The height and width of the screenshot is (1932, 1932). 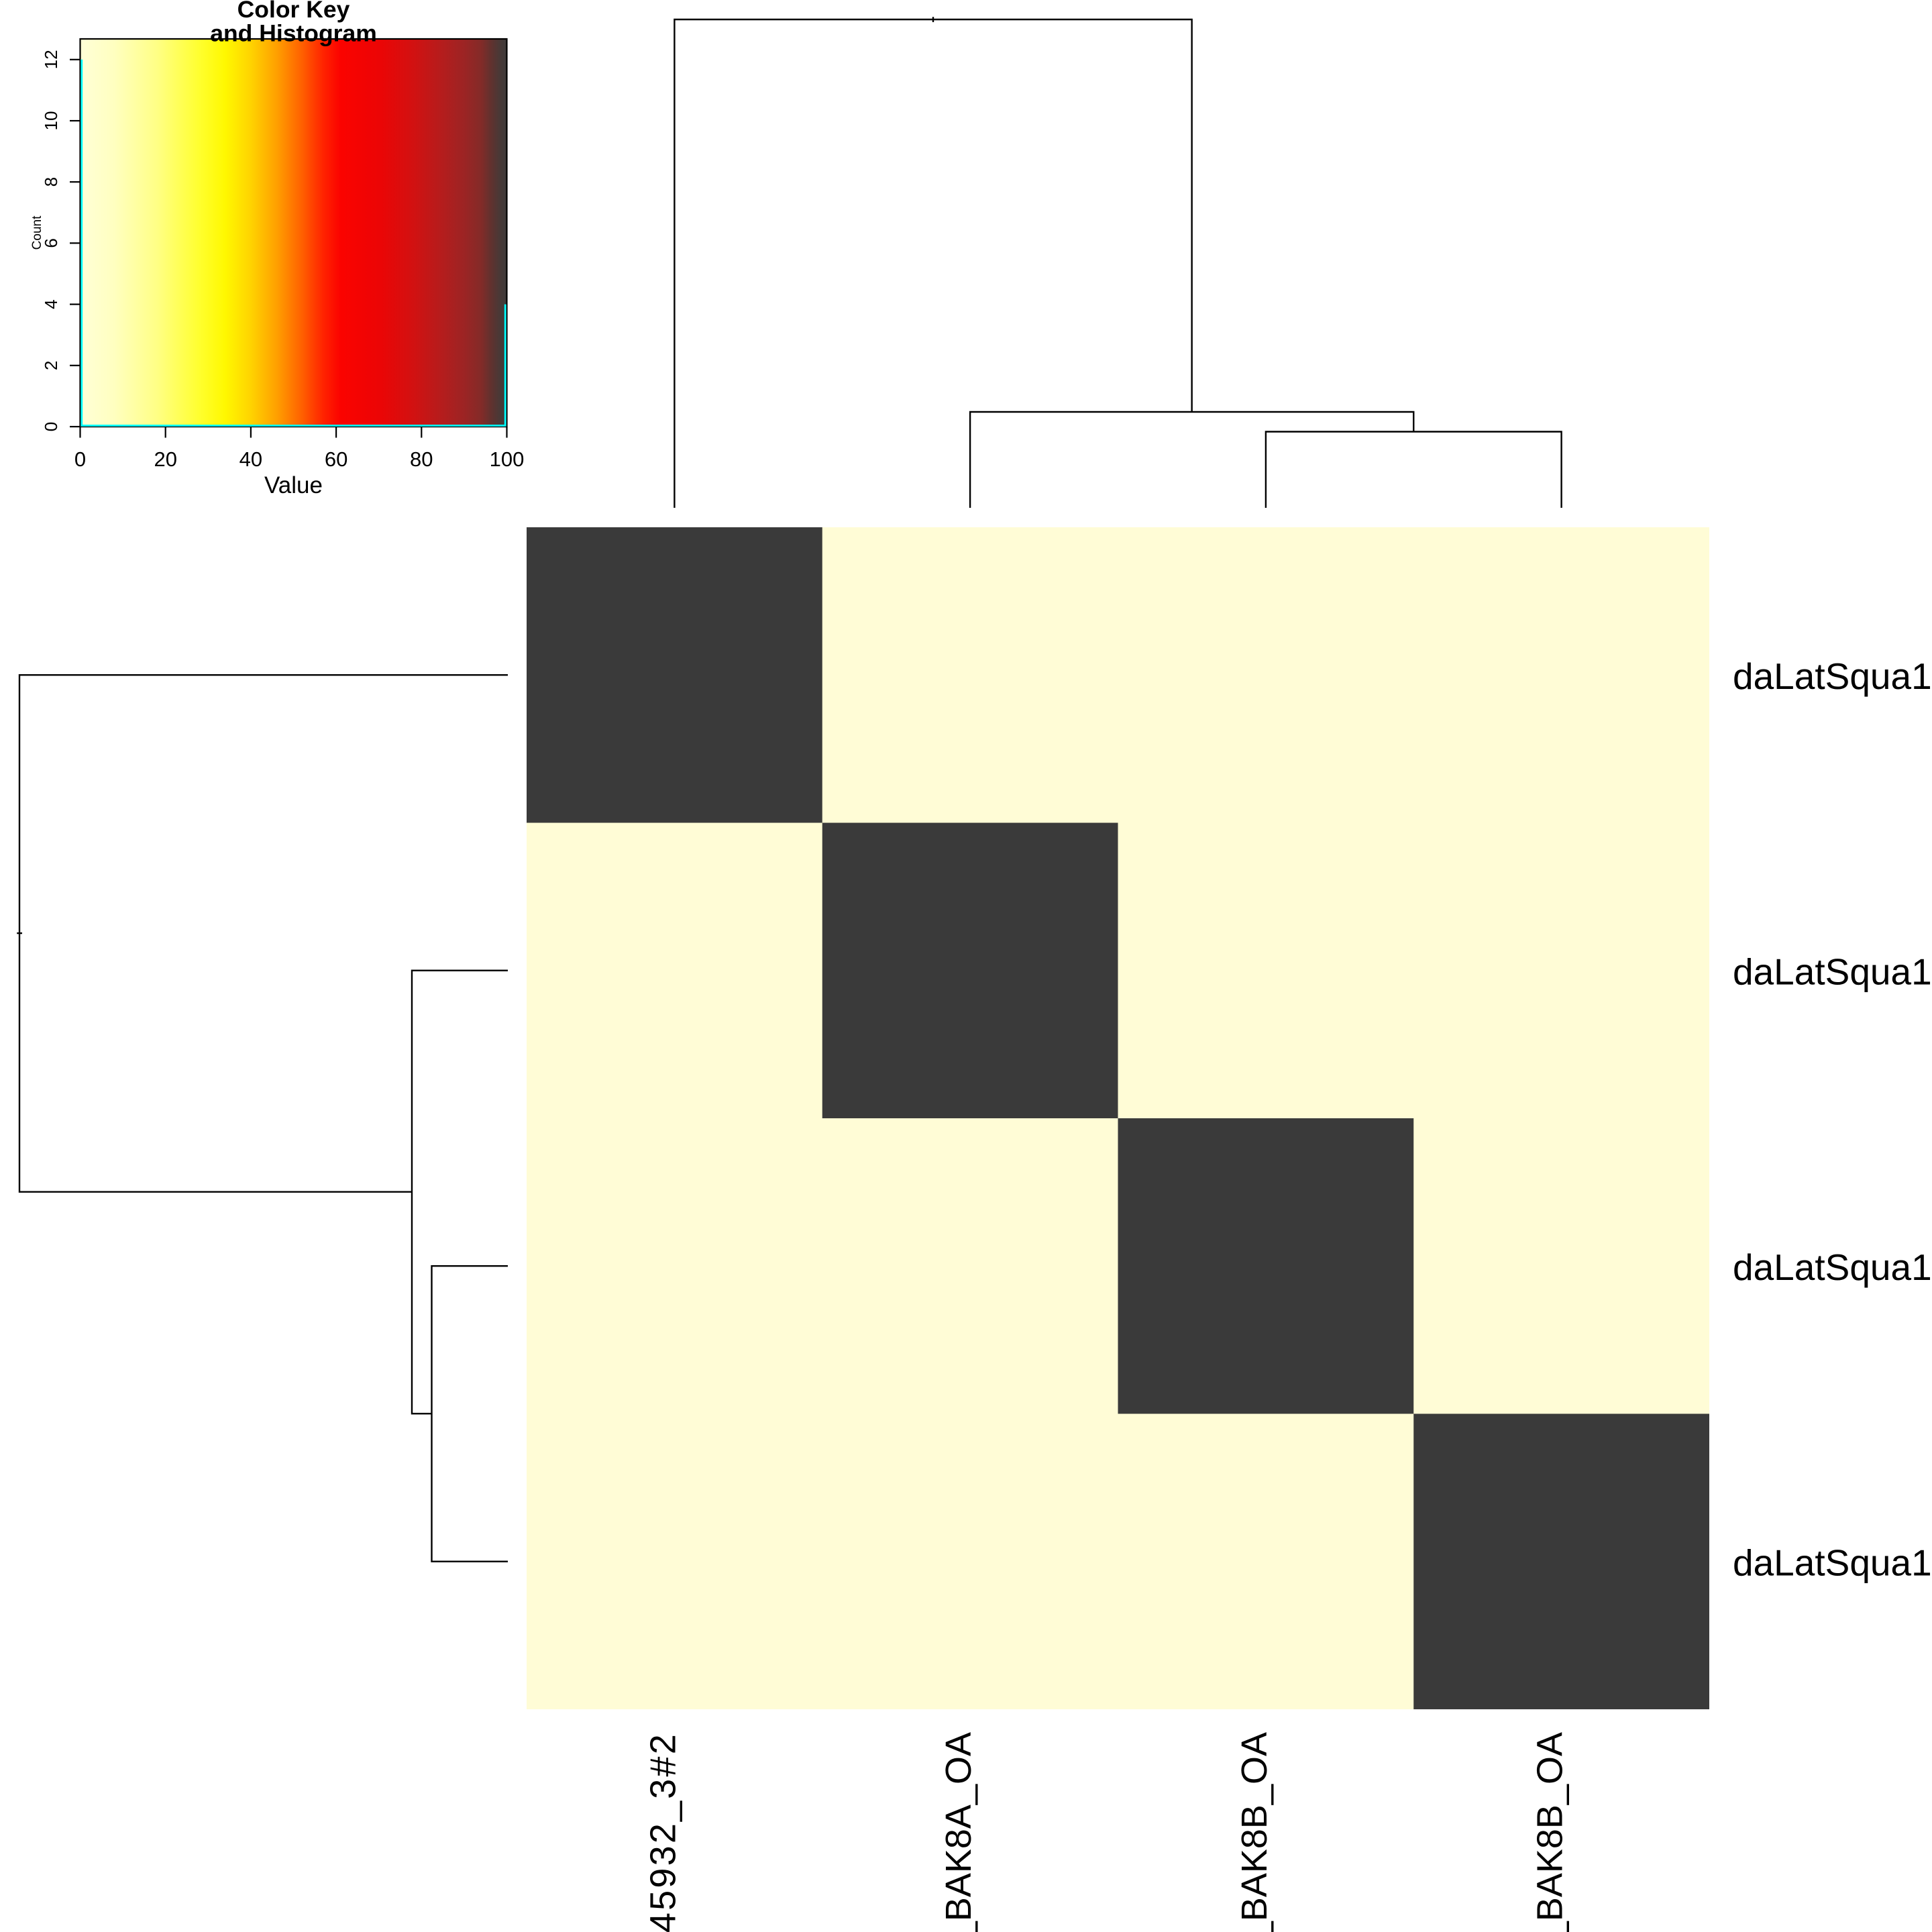 What do you see at coordinates (165, 459) in the screenshot?
I see `svg-text: 20` at bounding box center [165, 459].